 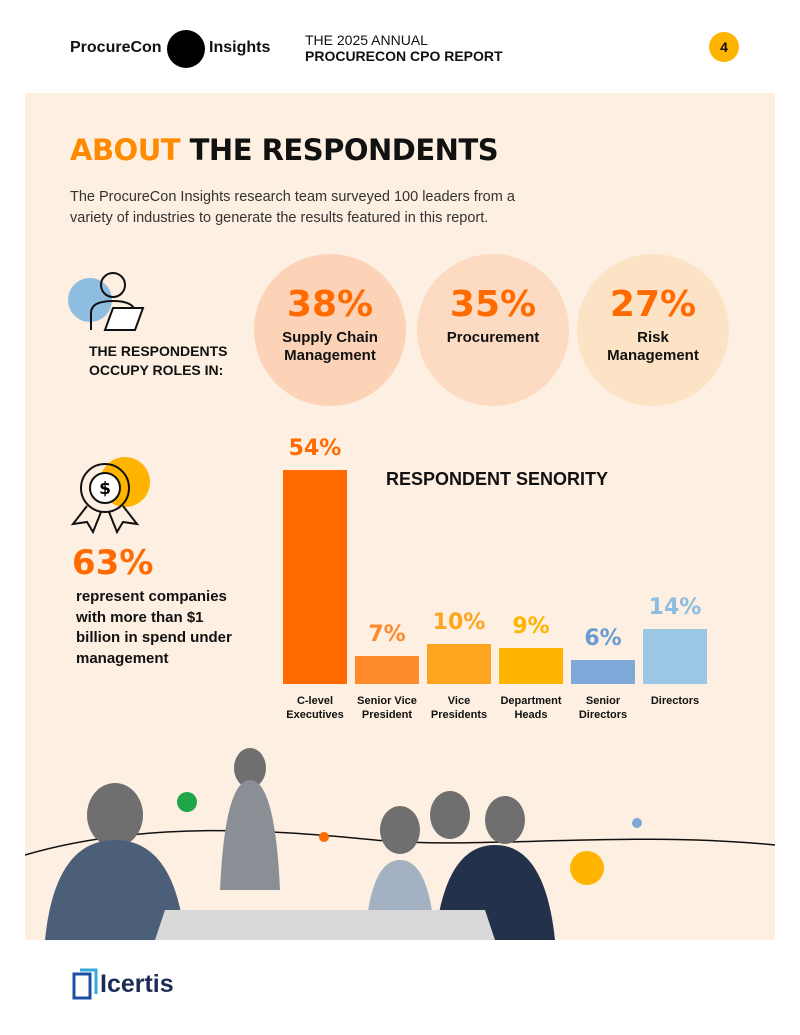 What do you see at coordinates (404, 56) in the screenshot?
I see `report-title-2: PROCURECON CPO REPORT` at bounding box center [404, 56].